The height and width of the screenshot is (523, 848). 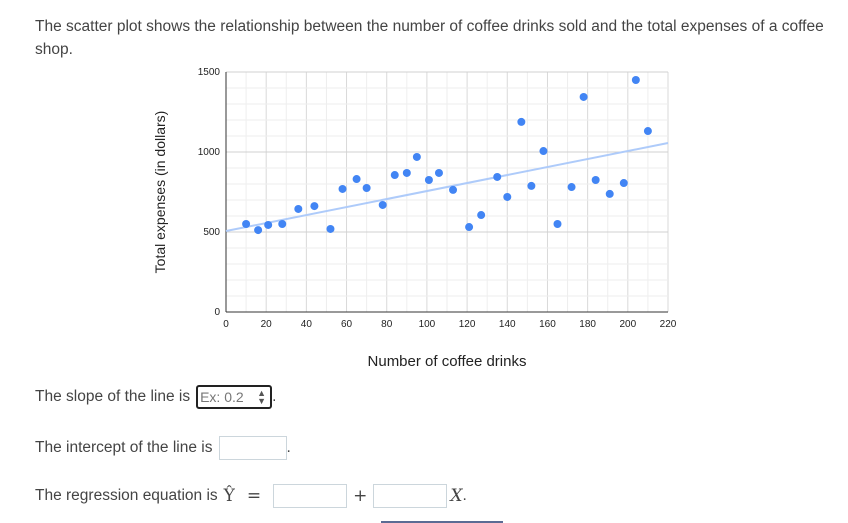 What do you see at coordinates (467, 324) in the screenshot?
I see `x-tick-label: 120` at bounding box center [467, 324].